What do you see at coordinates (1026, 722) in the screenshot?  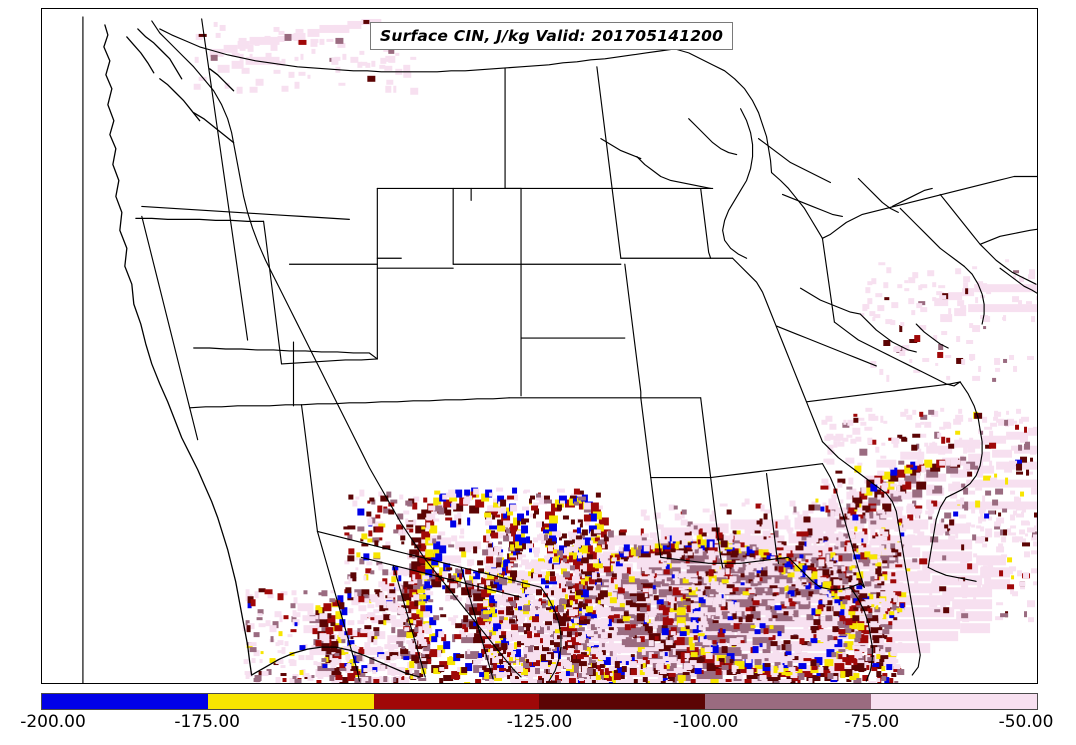 I see `colorbar-tick--50: -50.00` at bounding box center [1026, 722].